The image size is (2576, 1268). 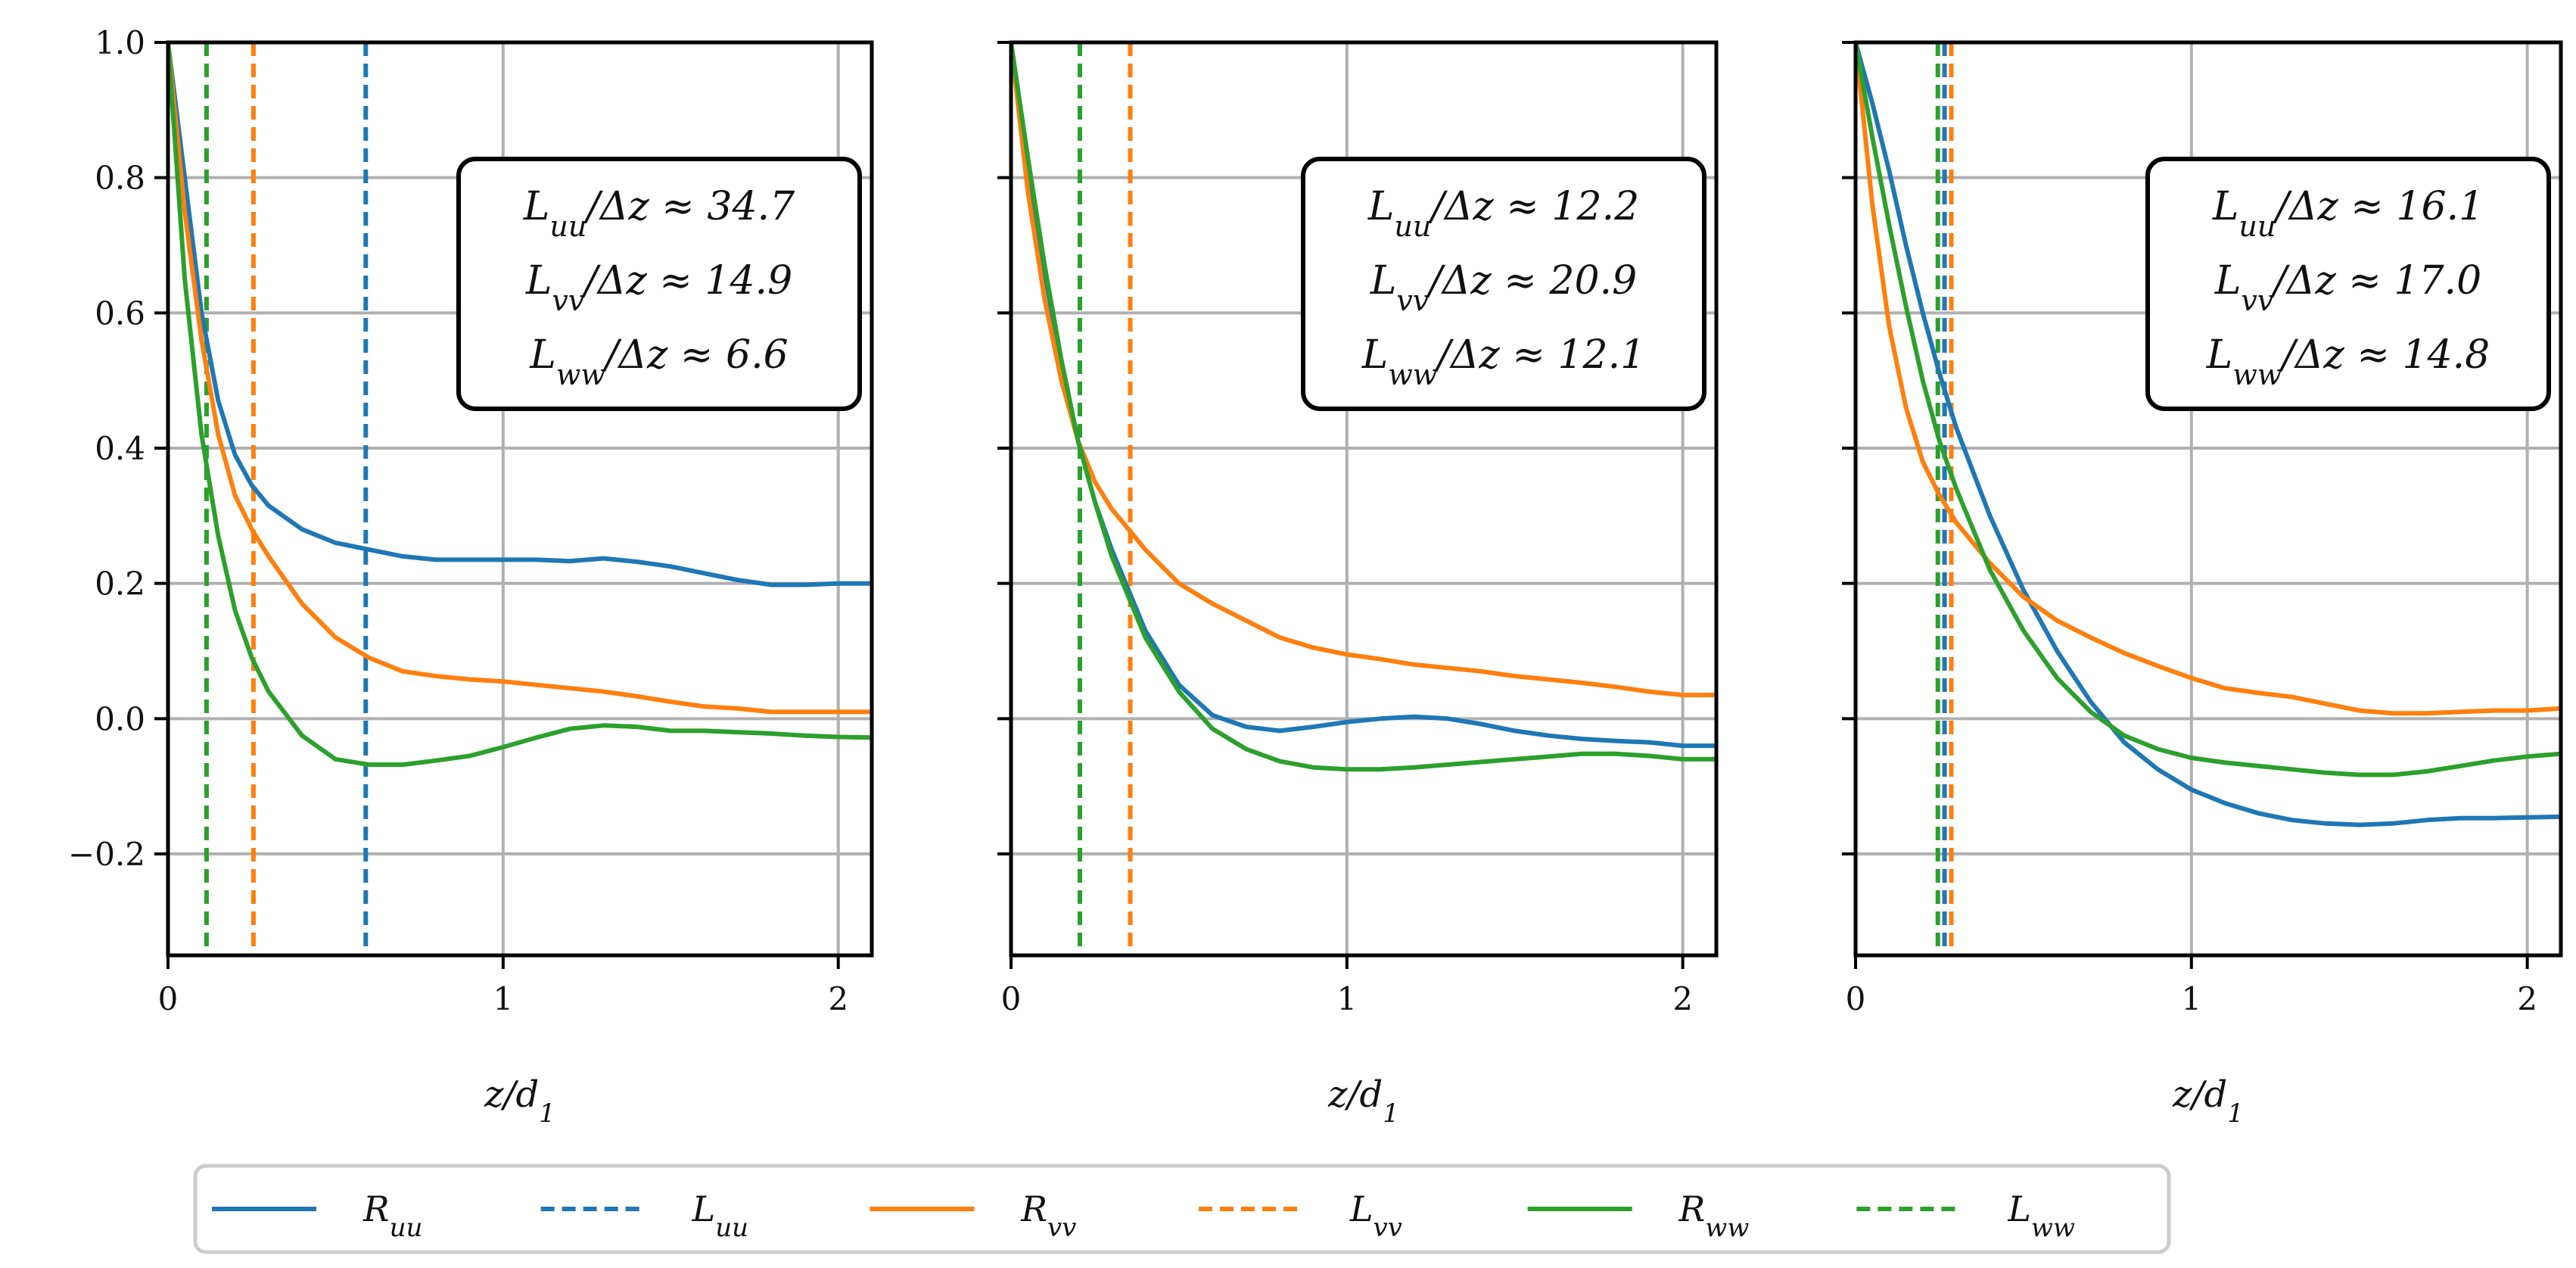 I want to click on legend-label: Luu, so click(x=720, y=1216).